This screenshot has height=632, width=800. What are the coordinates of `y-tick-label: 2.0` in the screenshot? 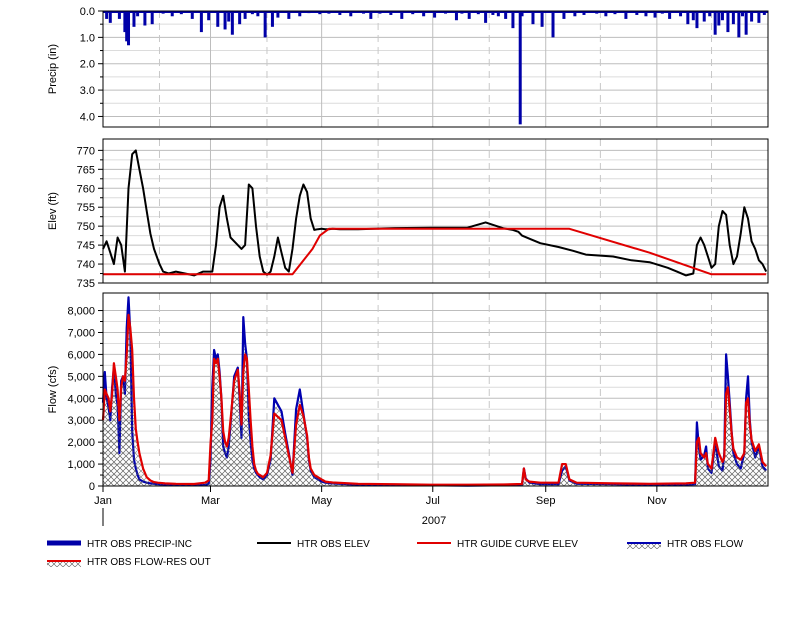 It's located at (87, 65).